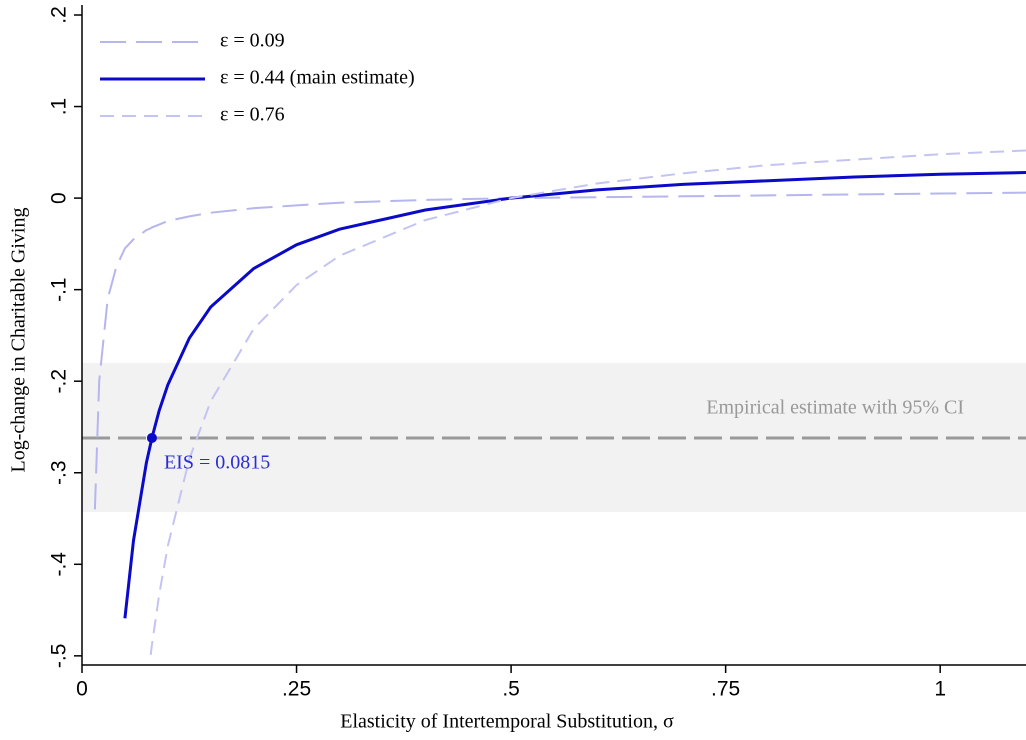 The height and width of the screenshot is (740, 1026). What do you see at coordinates (151, 437) in the screenshot?
I see `annotation-point` at bounding box center [151, 437].